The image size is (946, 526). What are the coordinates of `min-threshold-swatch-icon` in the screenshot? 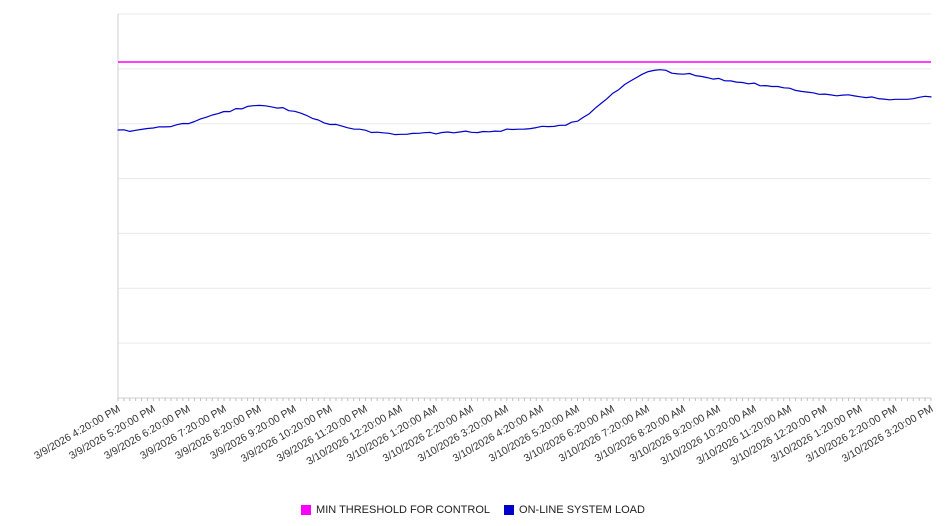 It's located at (306, 510).